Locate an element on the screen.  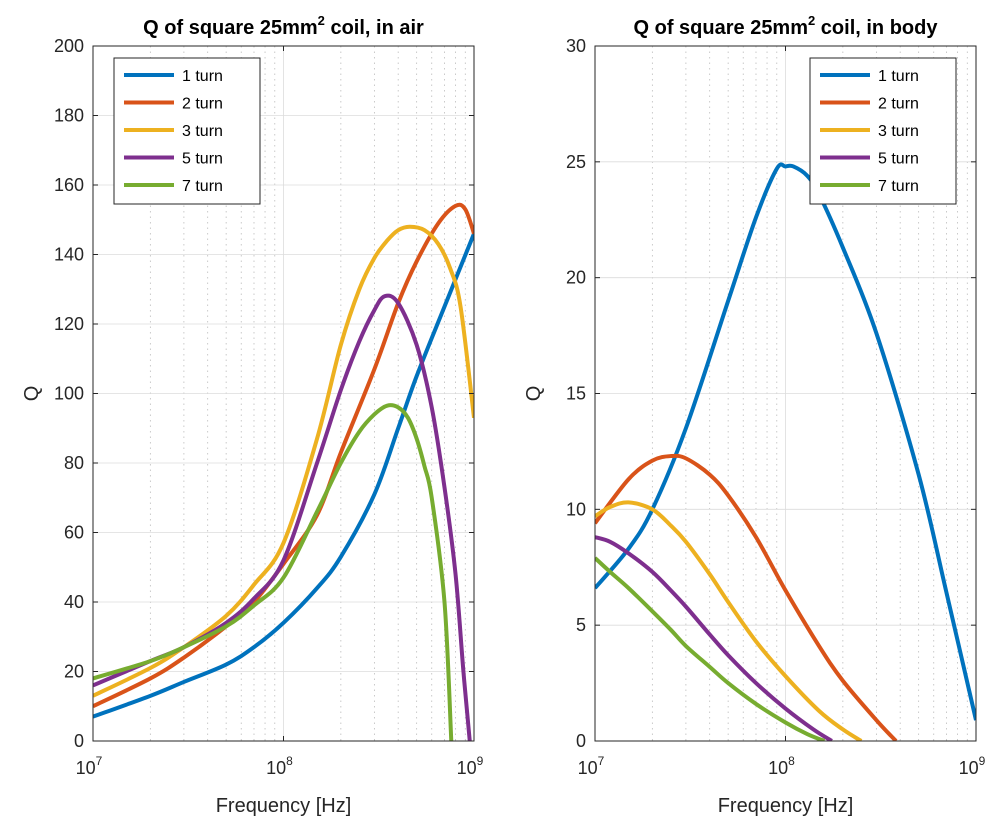
y-tick-label: 25 is located at coordinates (576, 162).